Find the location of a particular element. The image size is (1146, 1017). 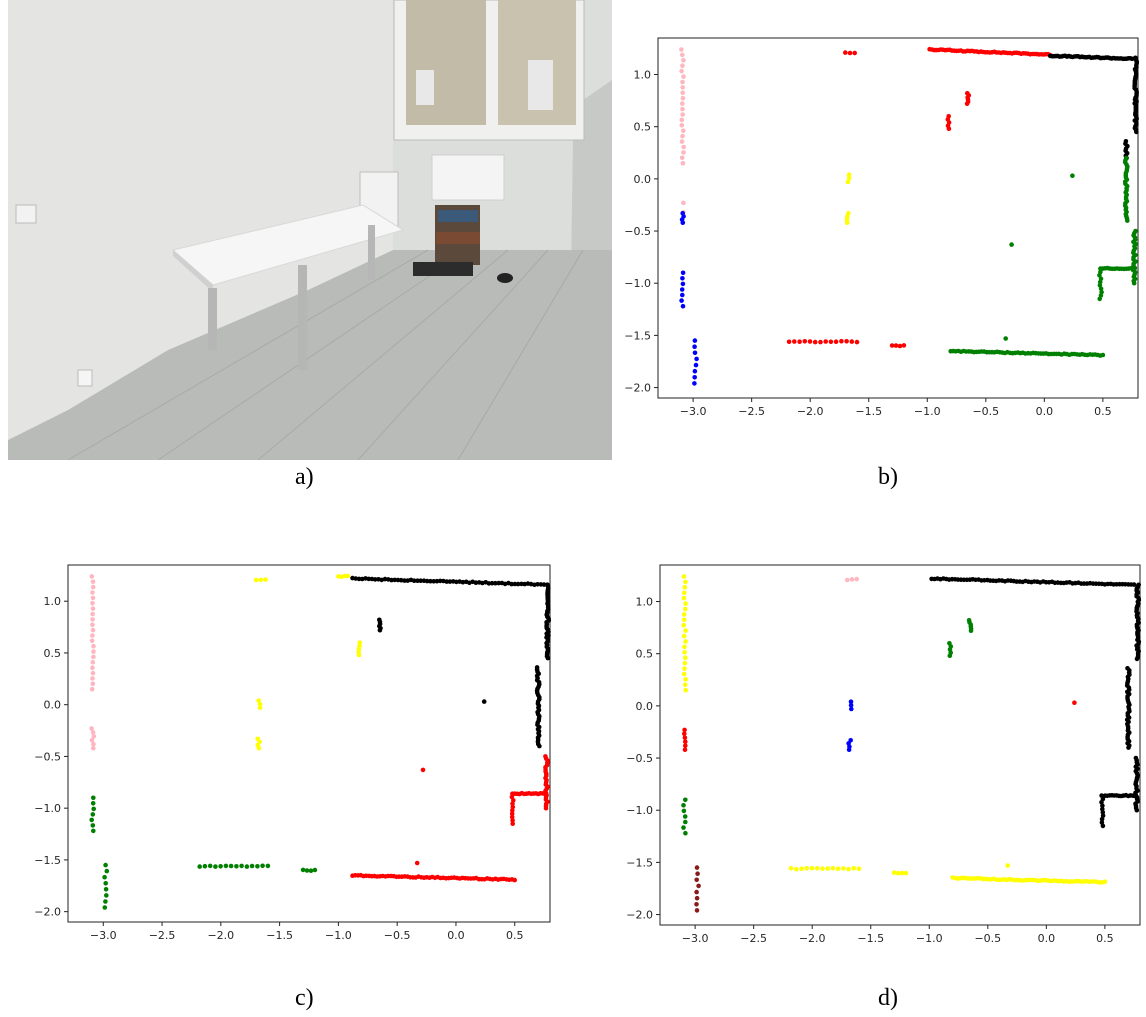

caption-b: b) is located at coordinates (888, 477).